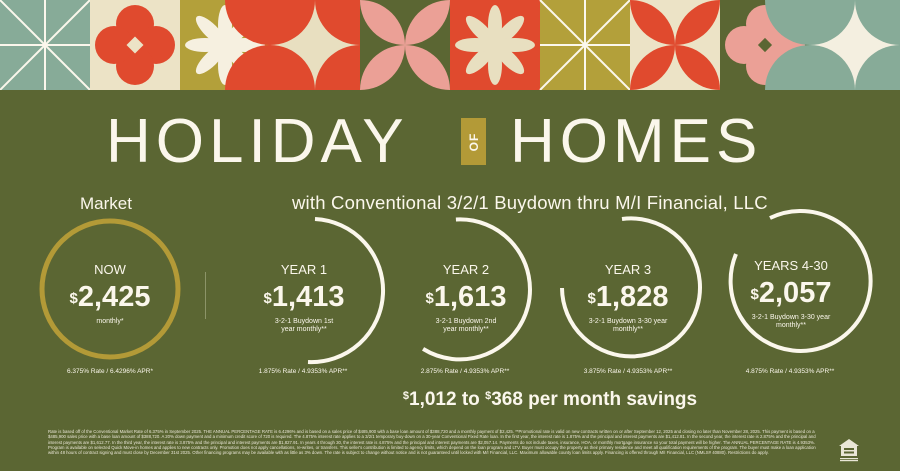  What do you see at coordinates (257, 141) in the screenshot?
I see `title-holiday: HOLIDAY` at bounding box center [257, 141].